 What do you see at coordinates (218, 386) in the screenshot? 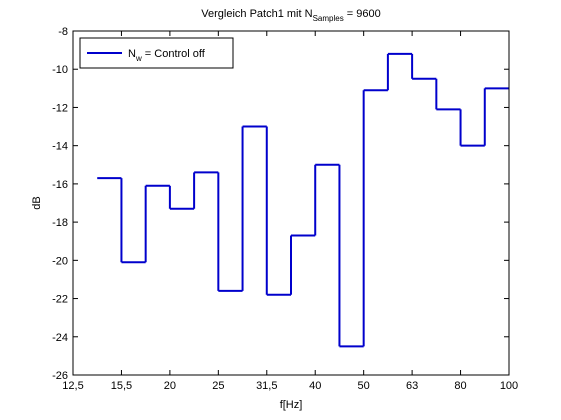
I see `x-tick-label: 25` at bounding box center [218, 386].